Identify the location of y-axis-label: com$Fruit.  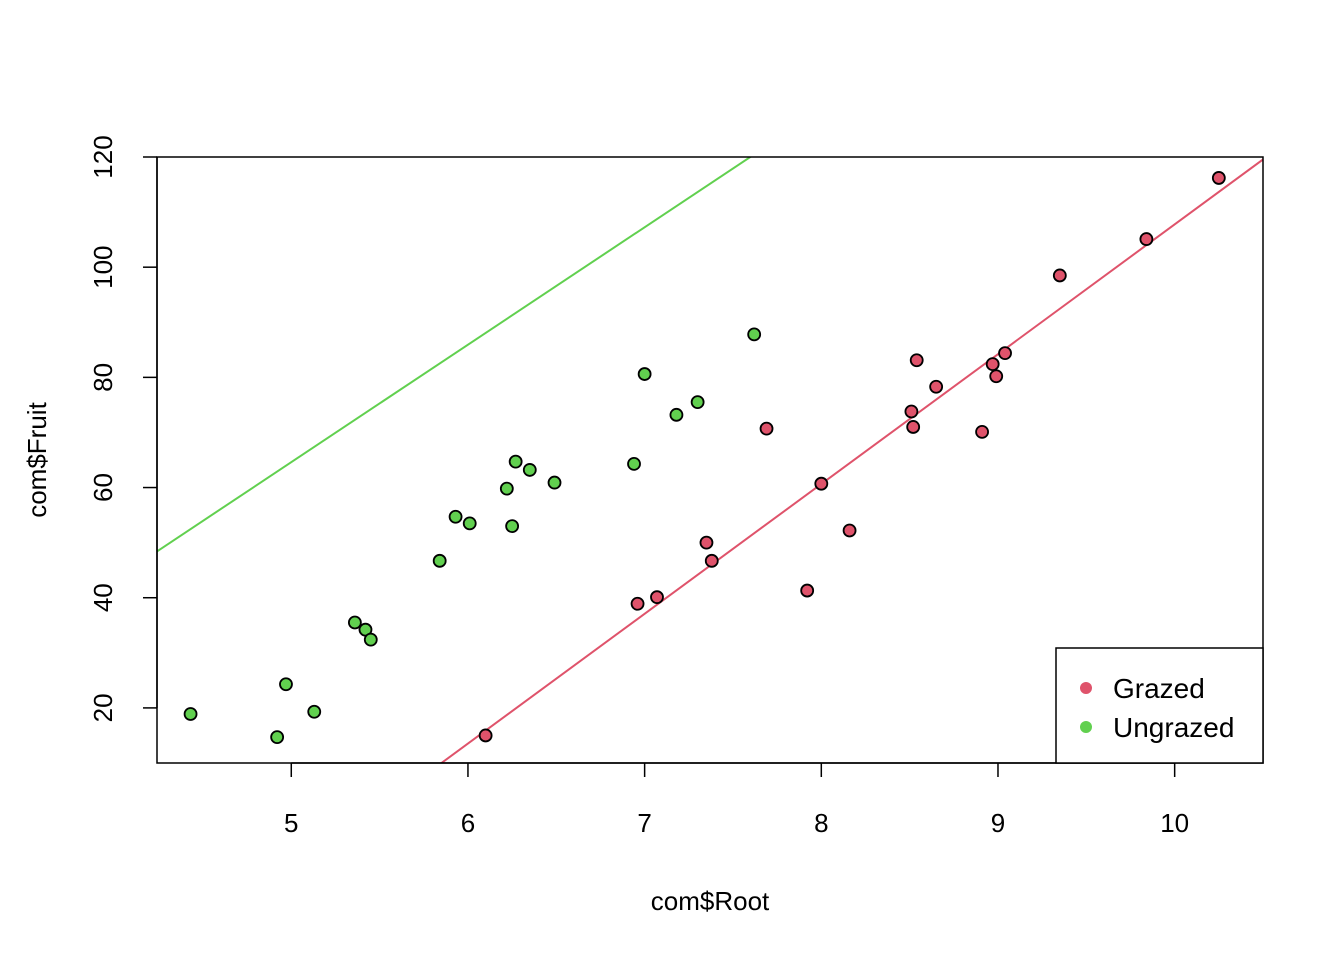
(37, 459).